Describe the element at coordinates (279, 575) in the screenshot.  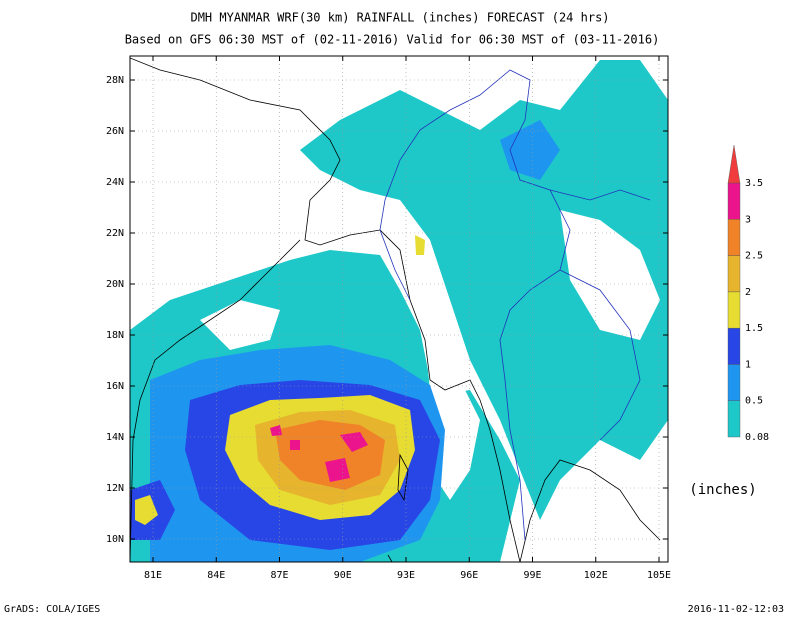
I see `lon-label: 87E` at that location.